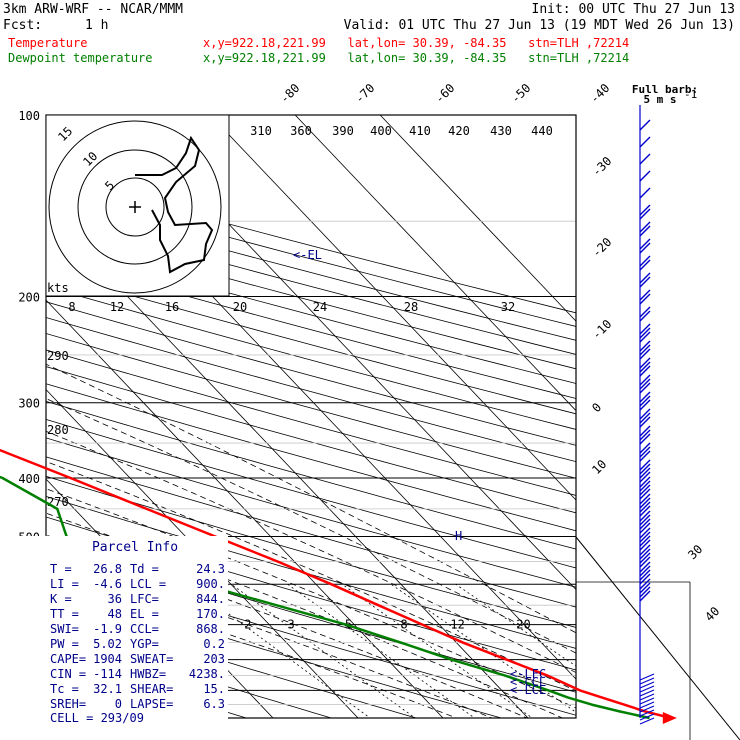  Describe the element at coordinates (135, 547) in the screenshot. I see `parcel-info-title: Parcel Info` at that location.